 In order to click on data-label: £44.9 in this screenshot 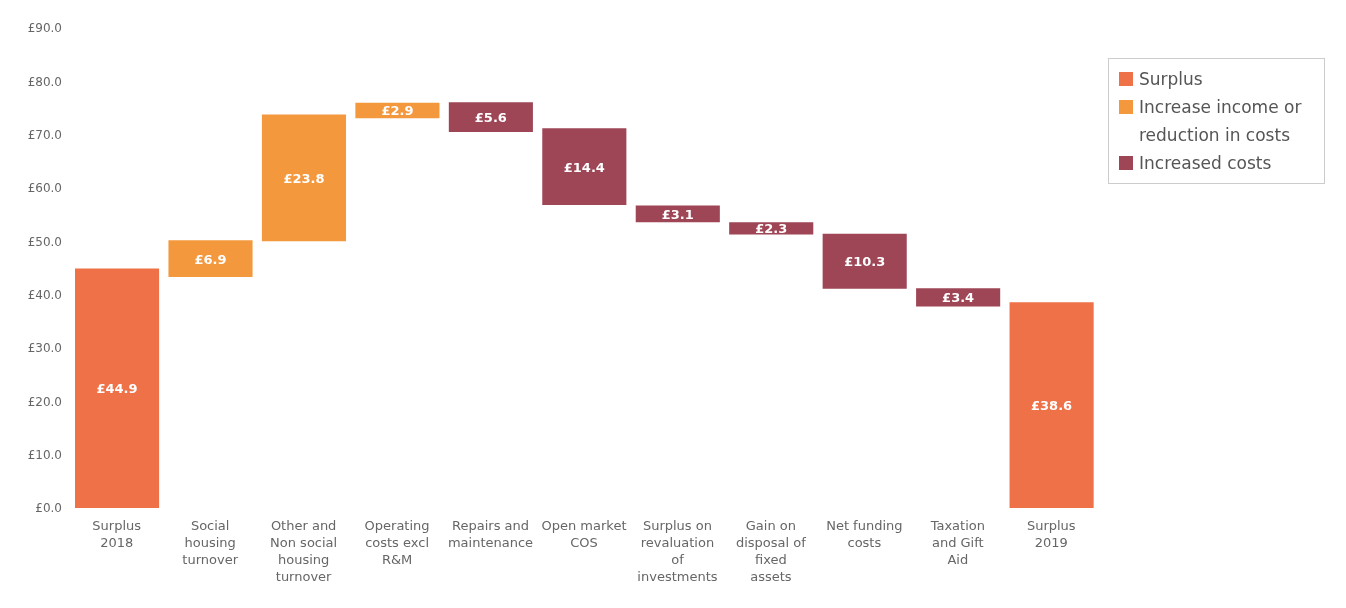, I will do `click(117, 389)`.